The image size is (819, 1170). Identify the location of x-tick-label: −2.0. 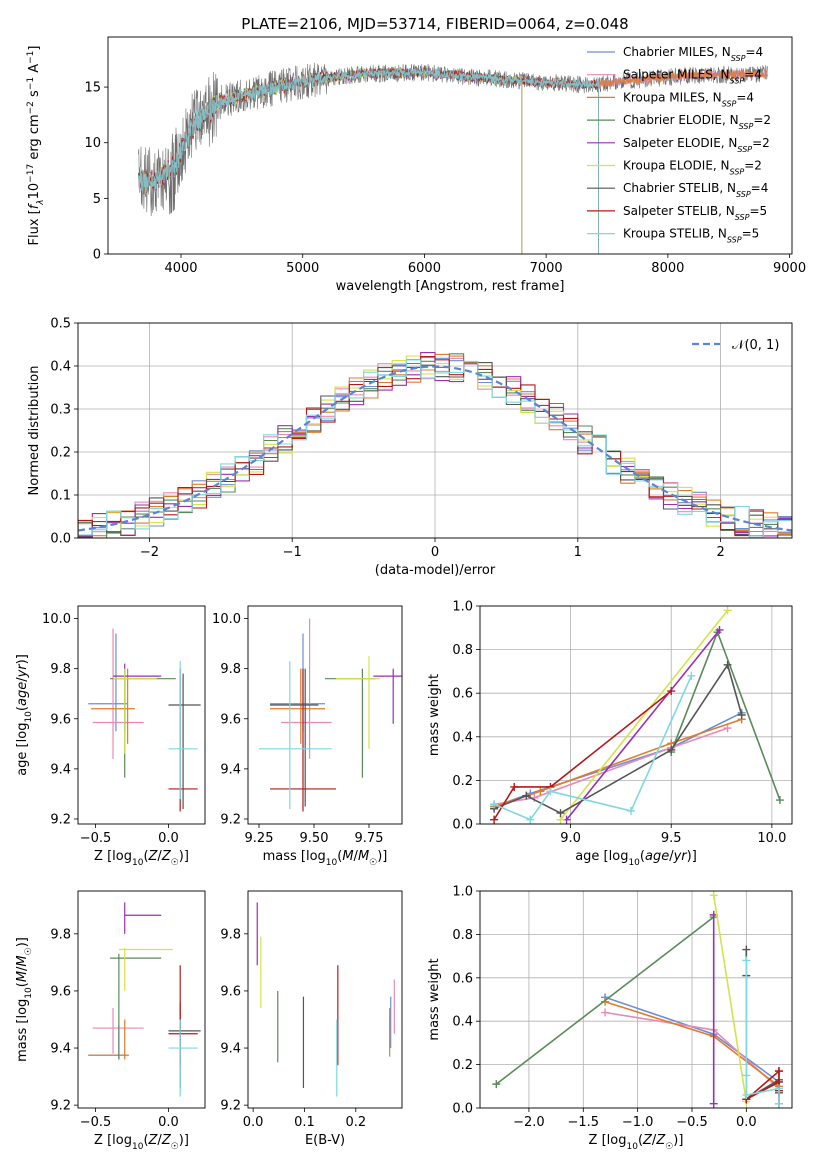
(529, 1122).